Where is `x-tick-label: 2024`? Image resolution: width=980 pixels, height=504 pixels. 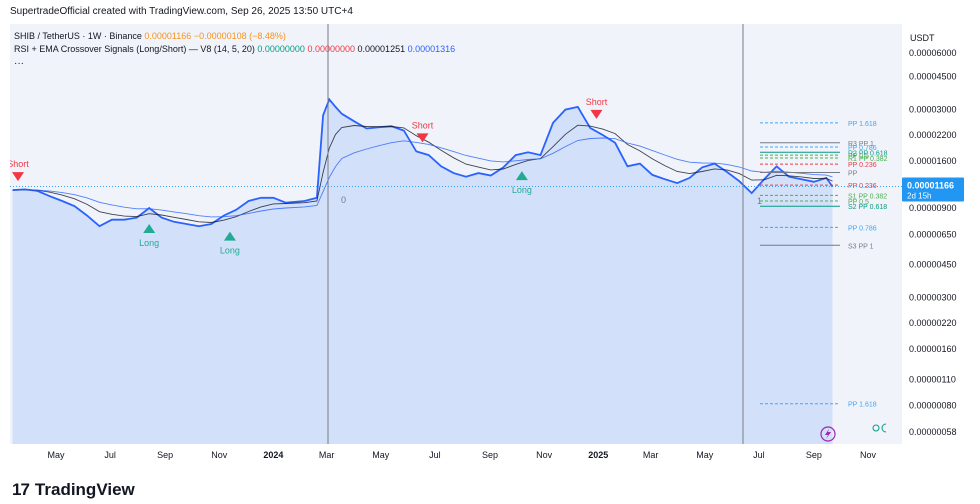 x-tick-label: 2024 is located at coordinates (273, 455).